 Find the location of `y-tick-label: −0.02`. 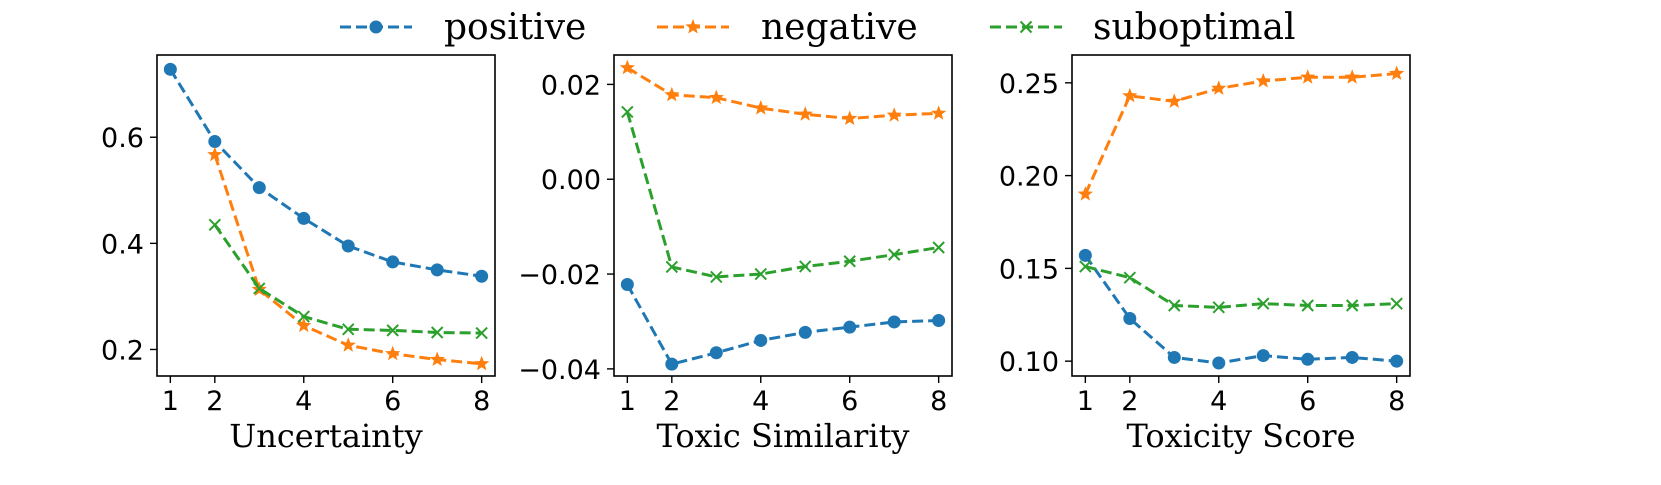

y-tick-label: −0.02 is located at coordinates (559, 275).